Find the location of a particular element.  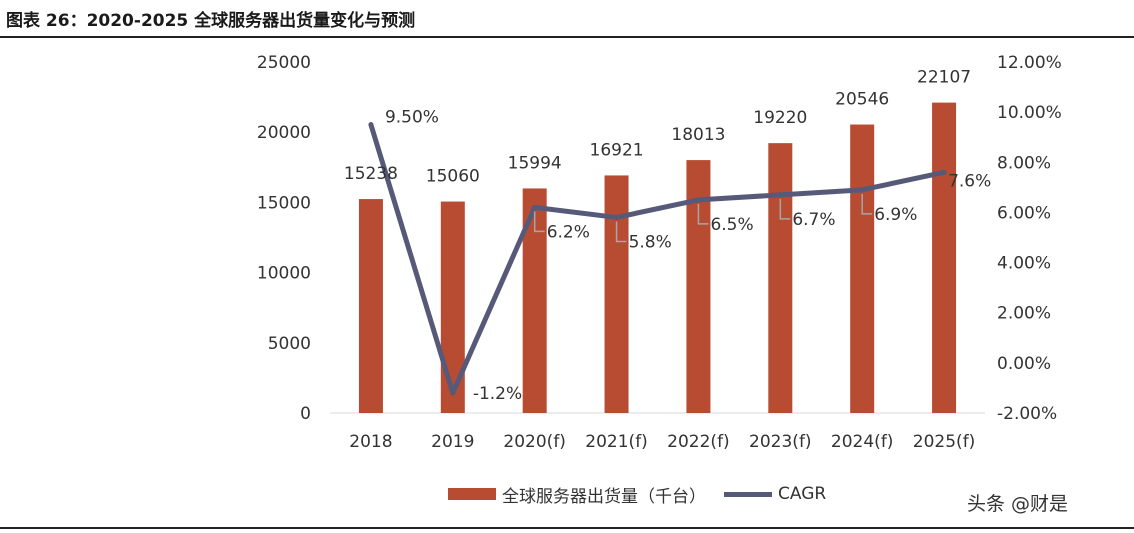

watermark: 头条 @财是 is located at coordinates (1018, 504).